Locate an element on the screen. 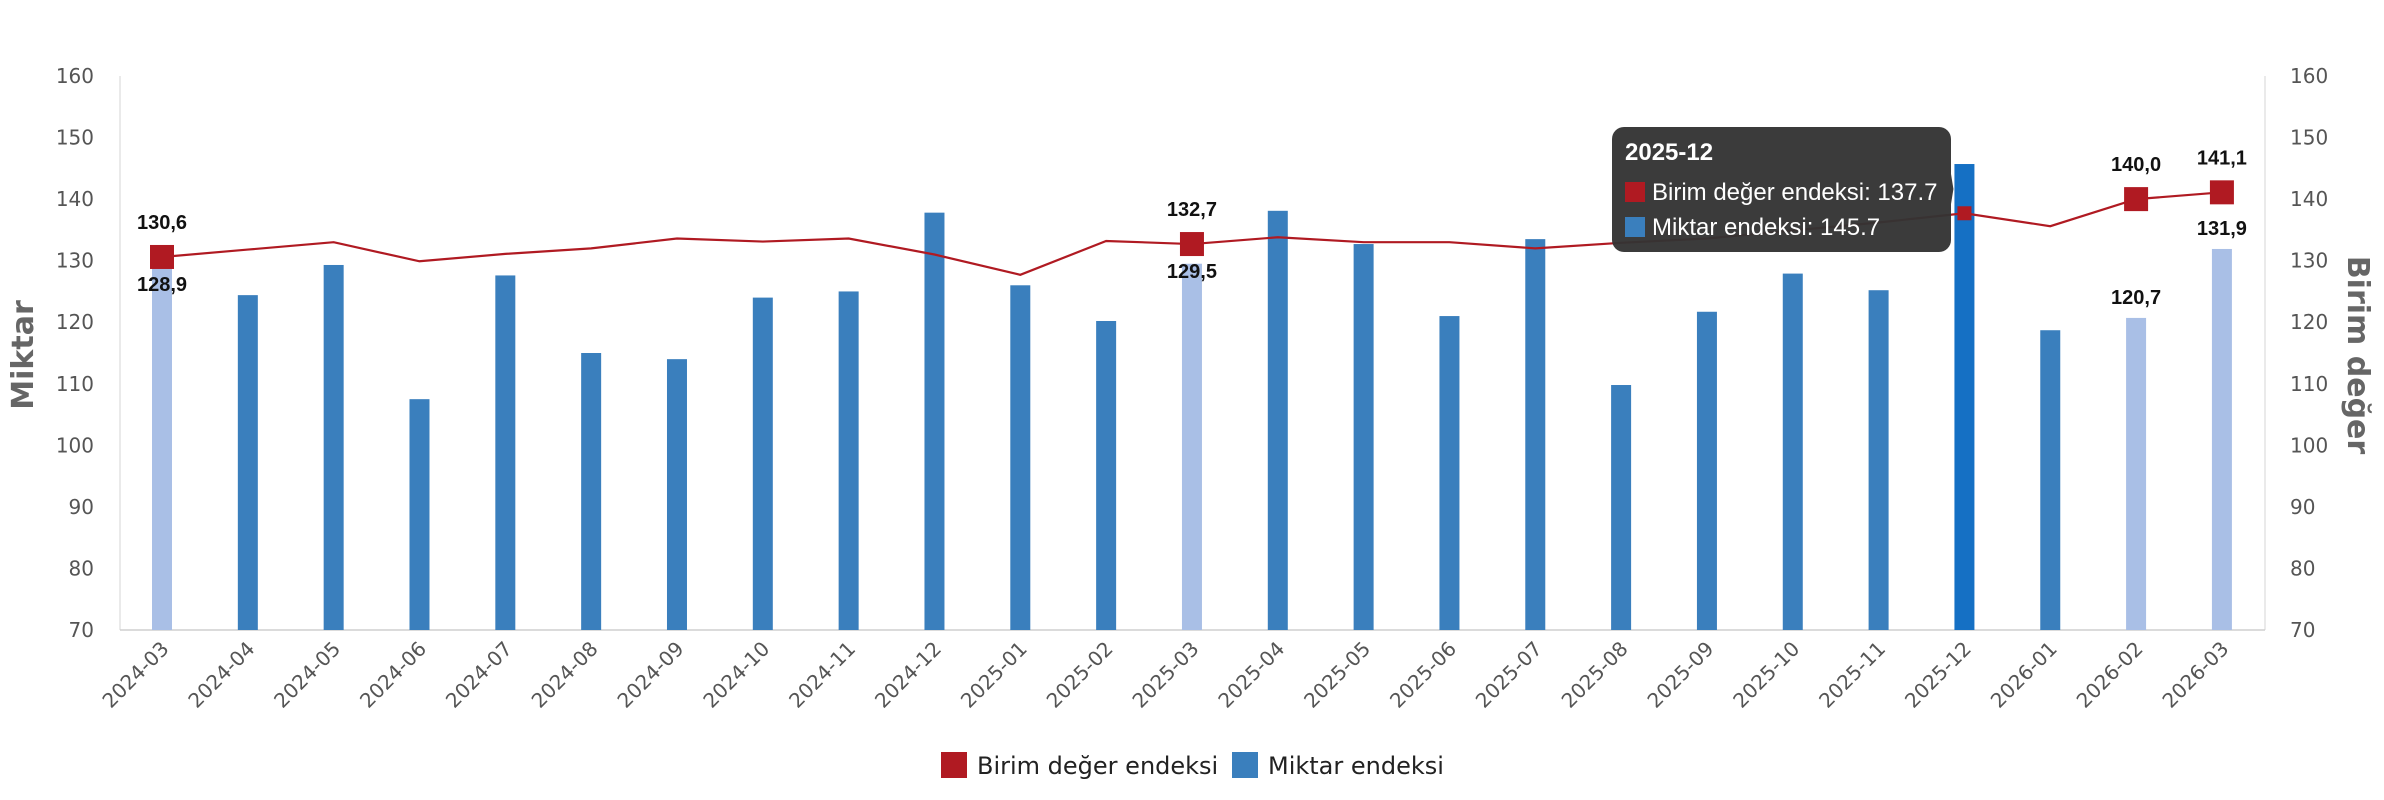 The width and height of the screenshot is (2384, 800). y-left-axis-title: Miktar is located at coordinates (23, 355).